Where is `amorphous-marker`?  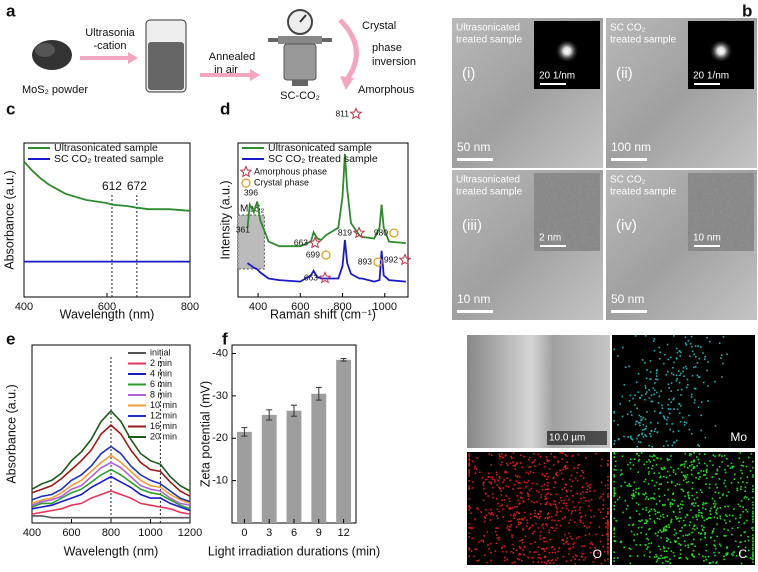
amorphous-marker is located at coordinates (325, 277).